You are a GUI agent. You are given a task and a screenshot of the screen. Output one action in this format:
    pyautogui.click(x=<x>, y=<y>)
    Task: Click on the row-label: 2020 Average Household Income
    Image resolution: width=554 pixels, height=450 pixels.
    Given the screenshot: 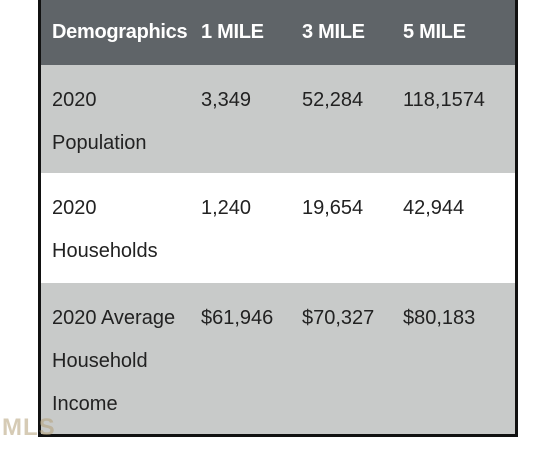 What is the action you would take?
    pyautogui.click(x=121, y=358)
    